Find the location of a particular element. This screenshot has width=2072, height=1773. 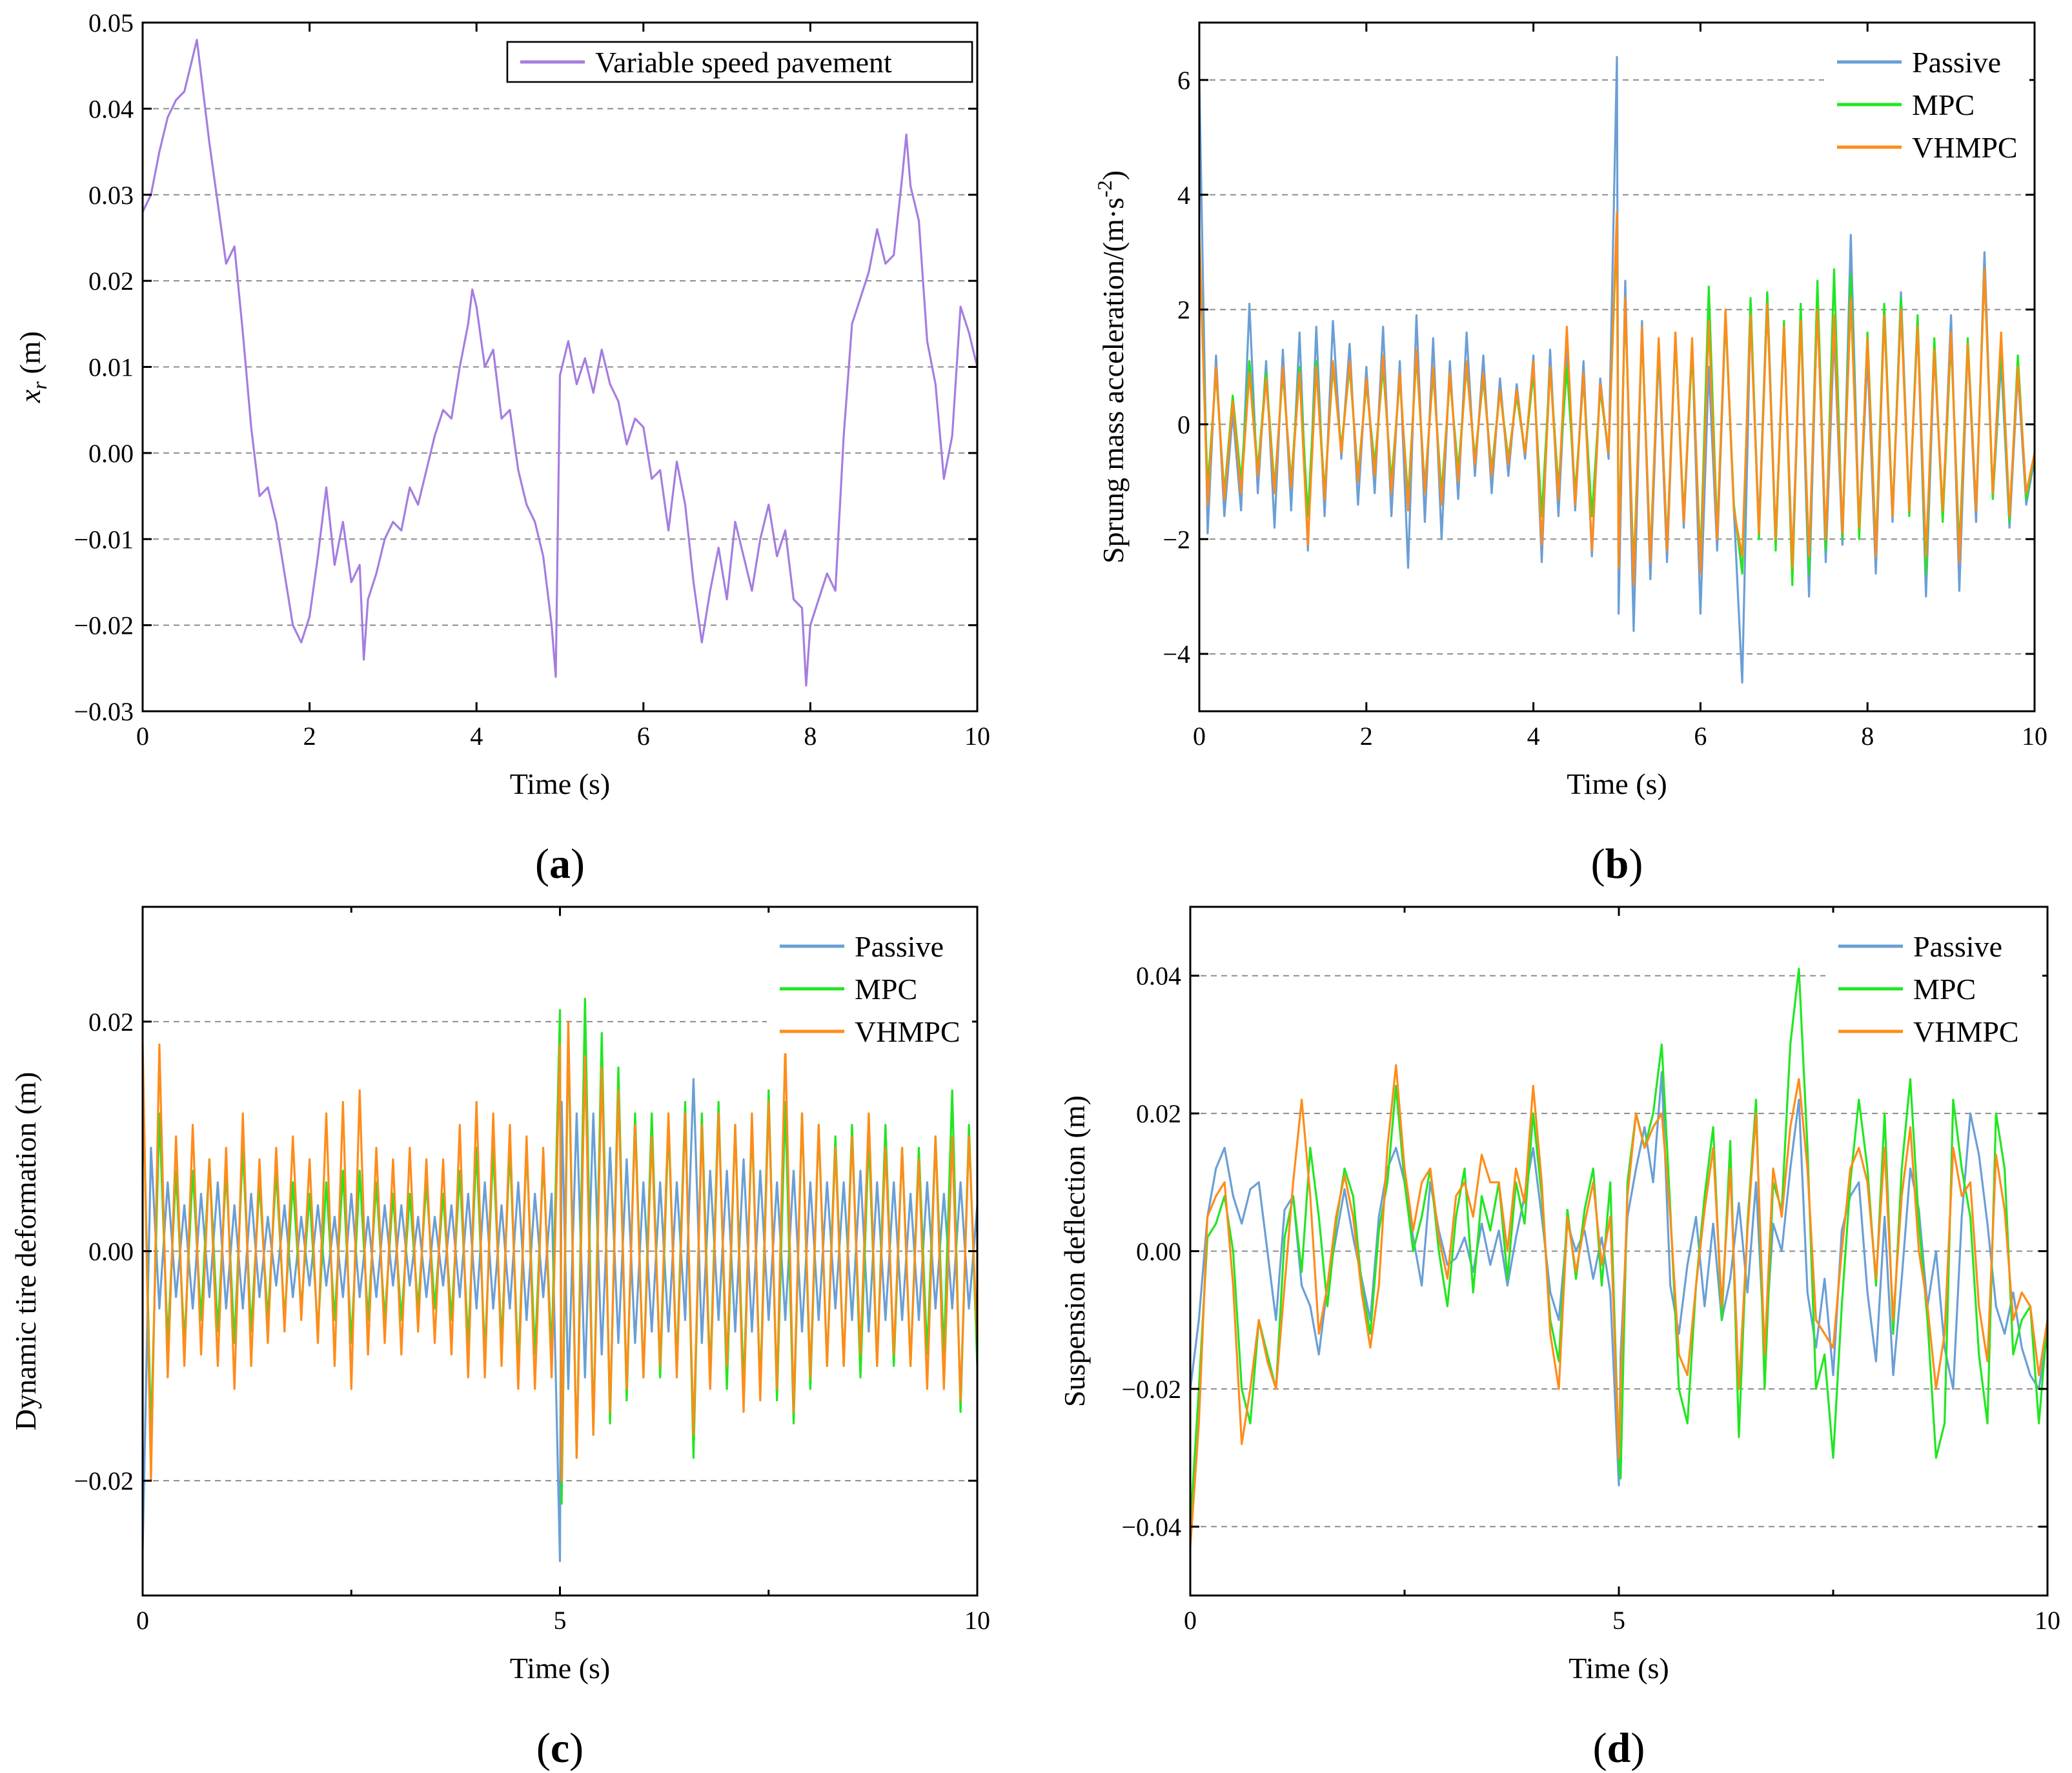

y-tick-label: −0.01 is located at coordinates (104, 539).